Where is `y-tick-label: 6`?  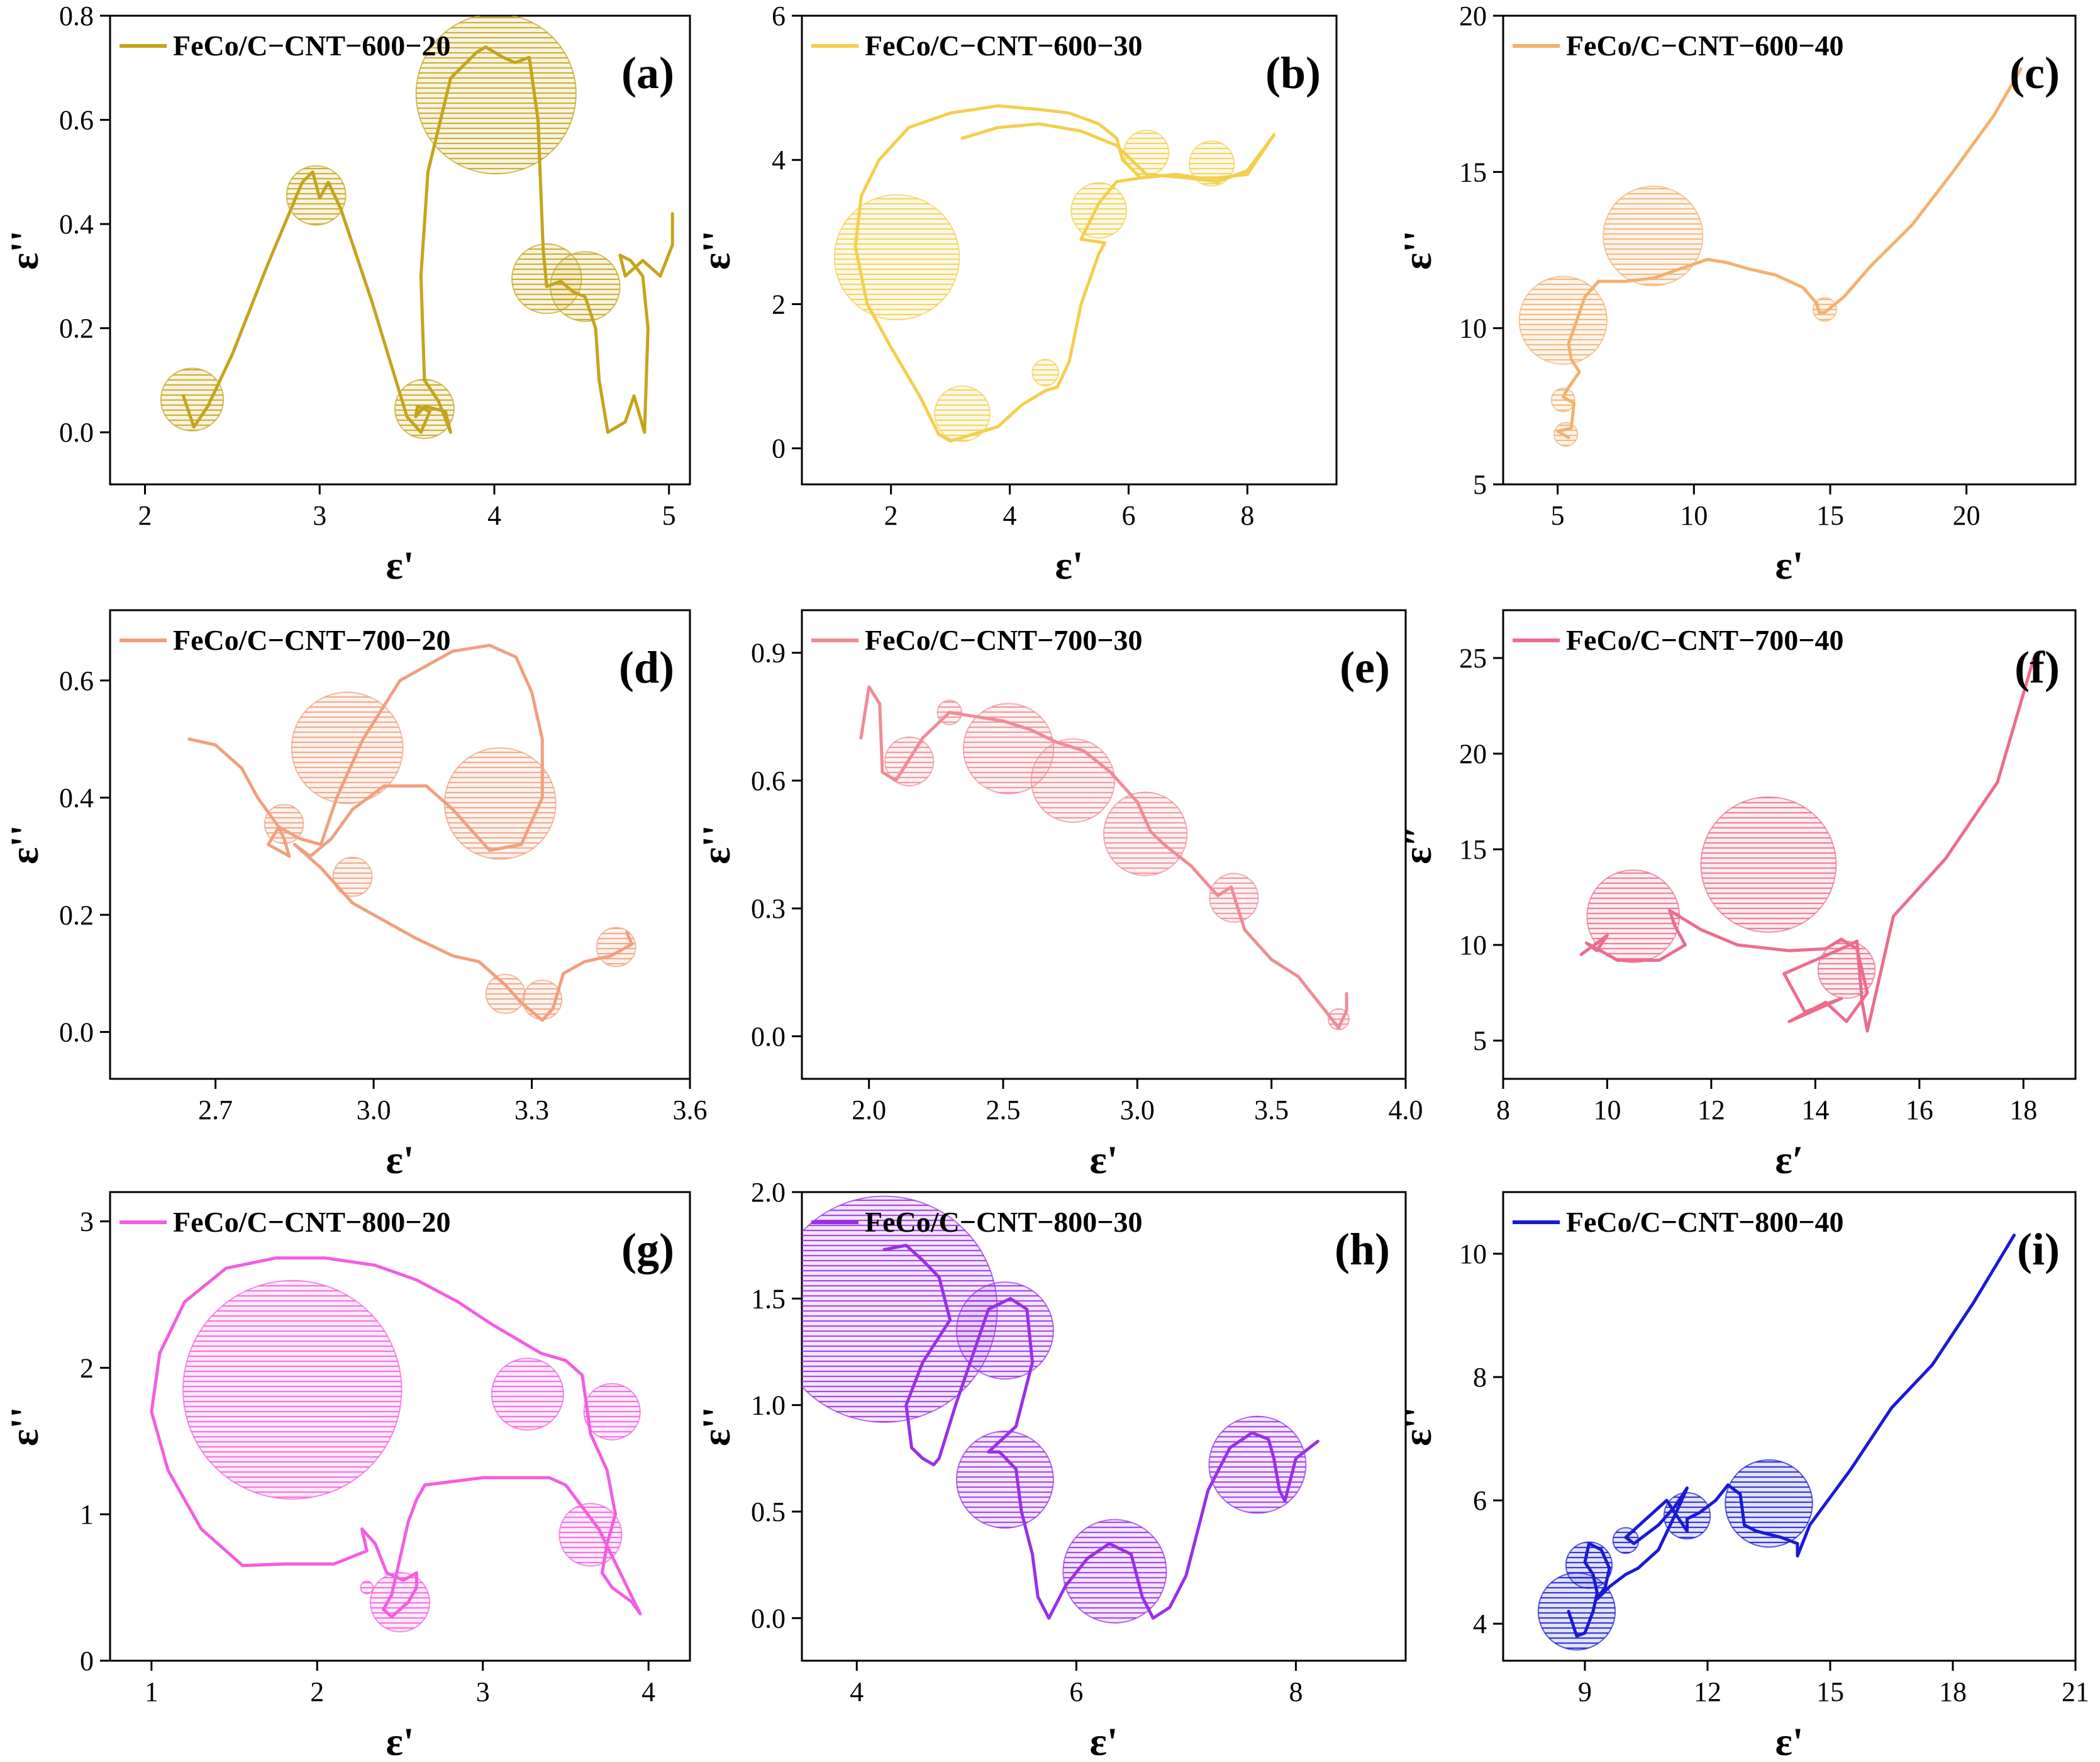 y-tick-label: 6 is located at coordinates (1480, 1500).